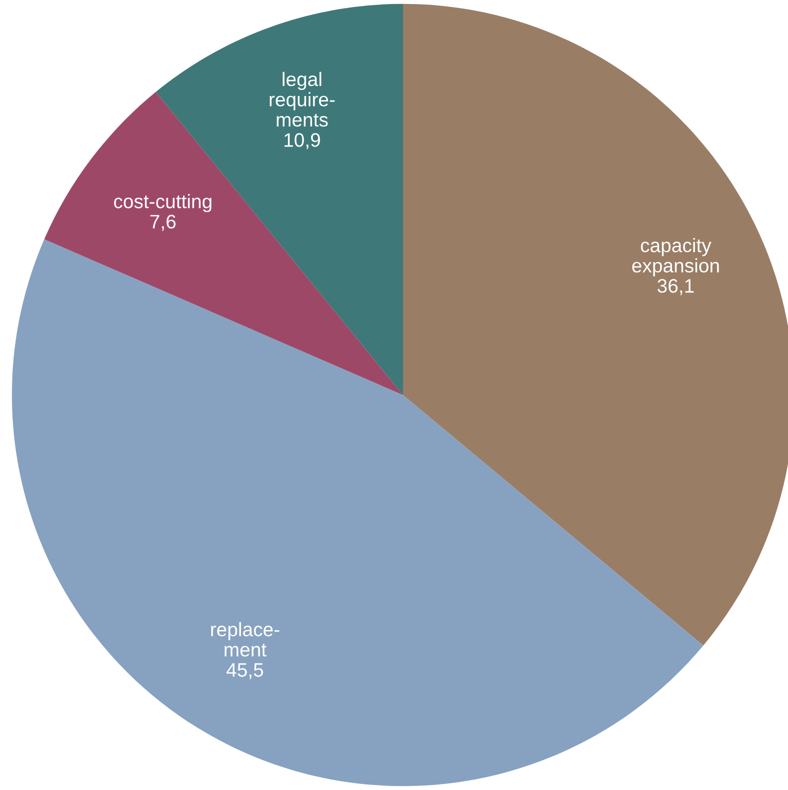 The height and width of the screenshot is (790, 788). Describe the element at coordinates (163, 222) in the screenshot. I see `data-label: 7,6` at that location.